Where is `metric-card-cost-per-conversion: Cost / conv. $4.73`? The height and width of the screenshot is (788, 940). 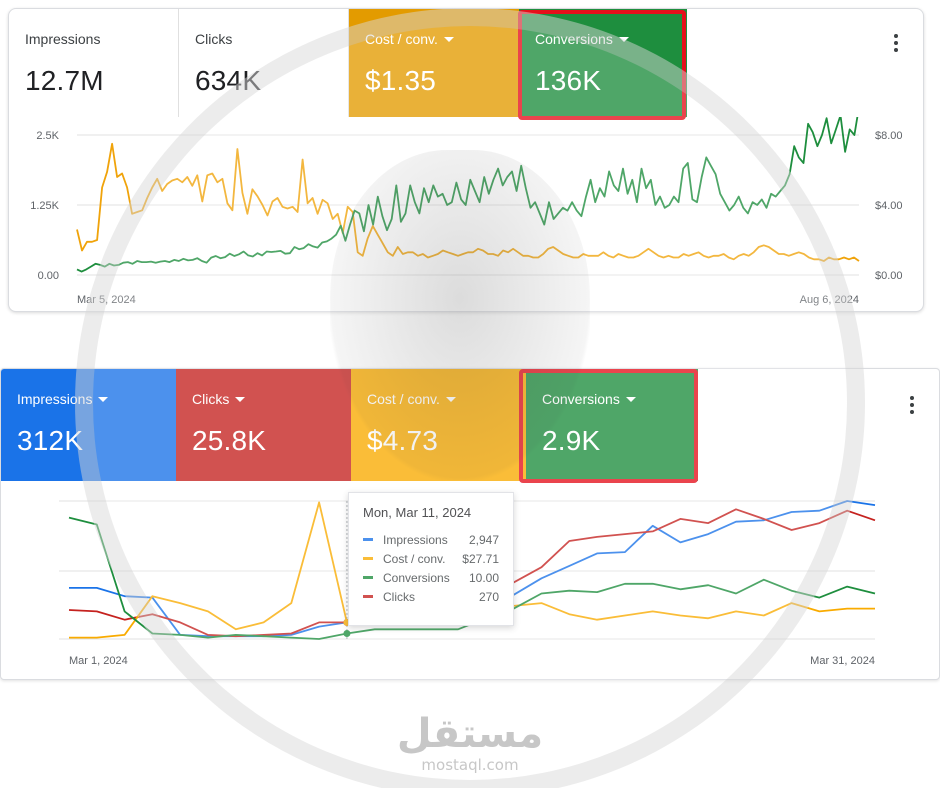
metric-card-cost-per-conversion: Cost / conv. $4.73 is located at coordinates (438, 425).